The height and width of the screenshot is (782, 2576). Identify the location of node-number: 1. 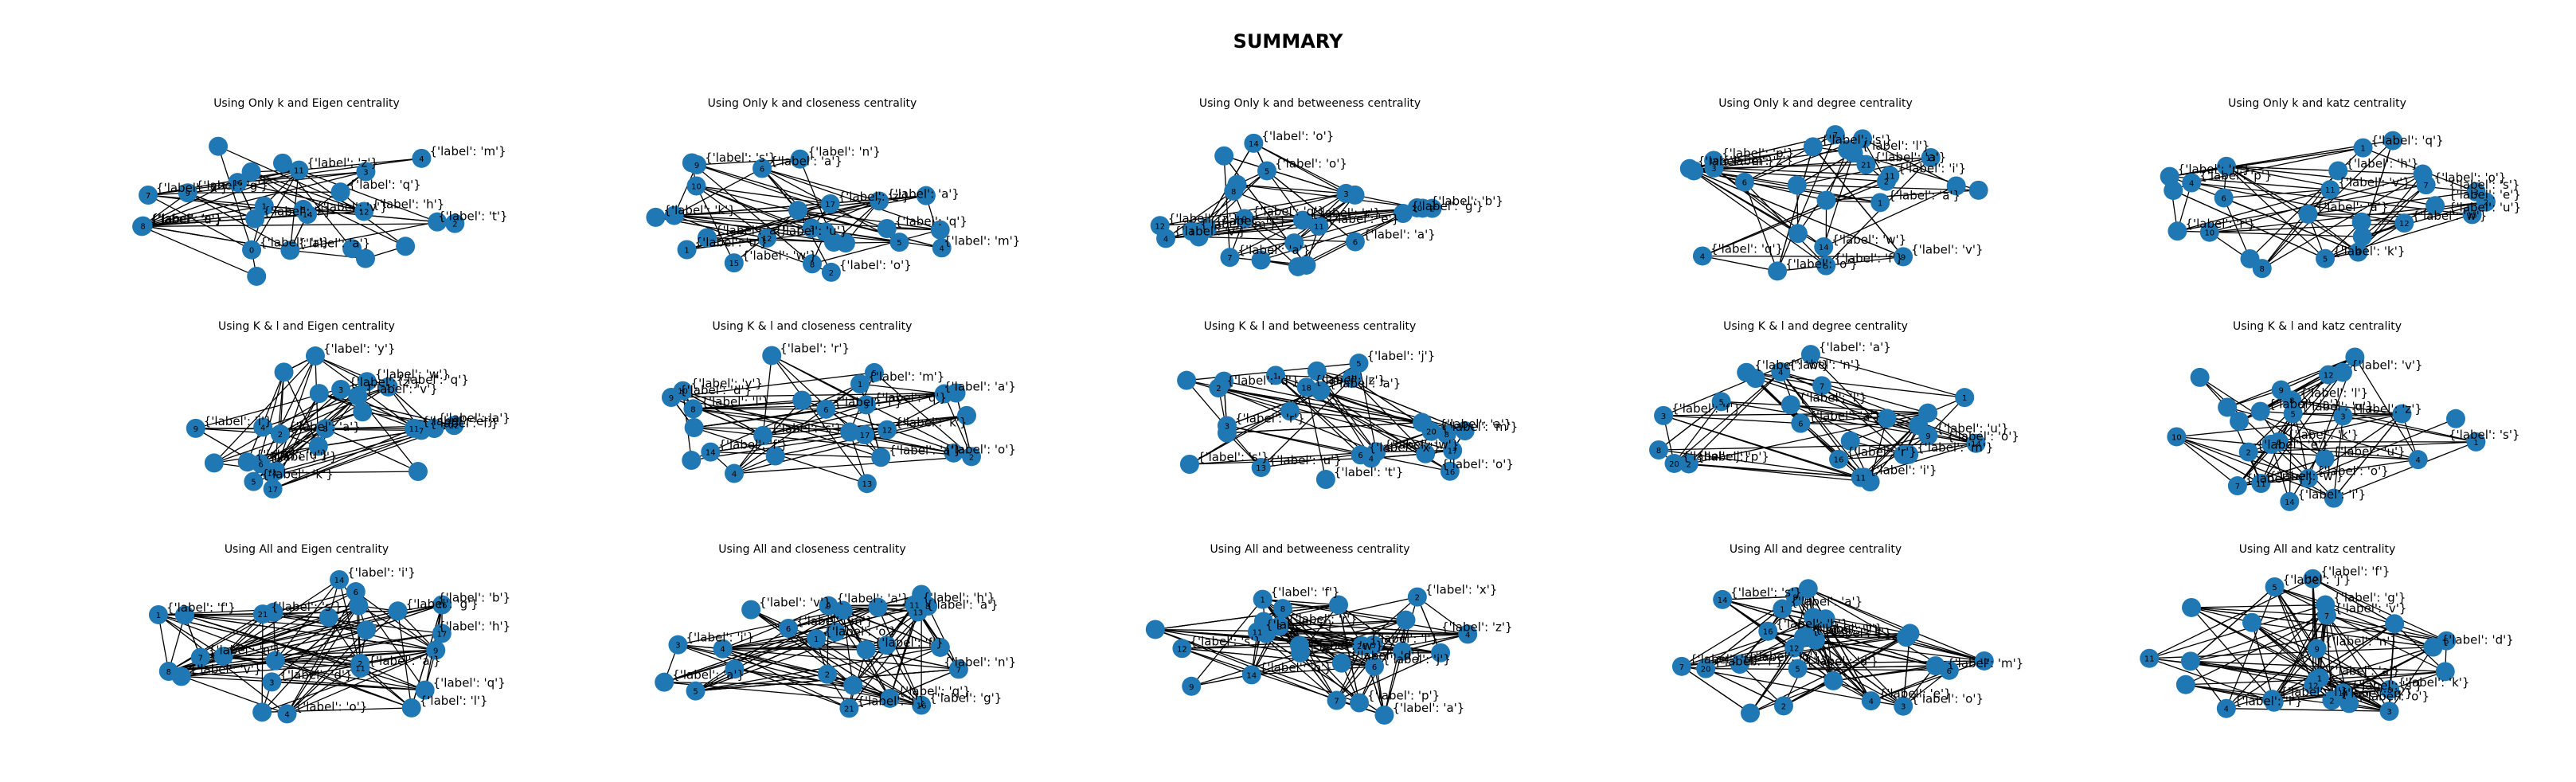
(1275, 376).